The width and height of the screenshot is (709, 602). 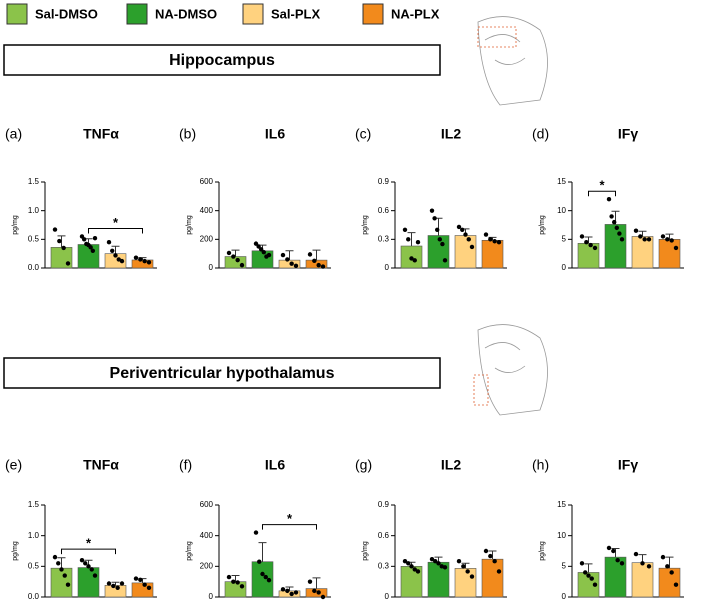 I want to click on y-tick-label: 15, so click(x=561, y=504).